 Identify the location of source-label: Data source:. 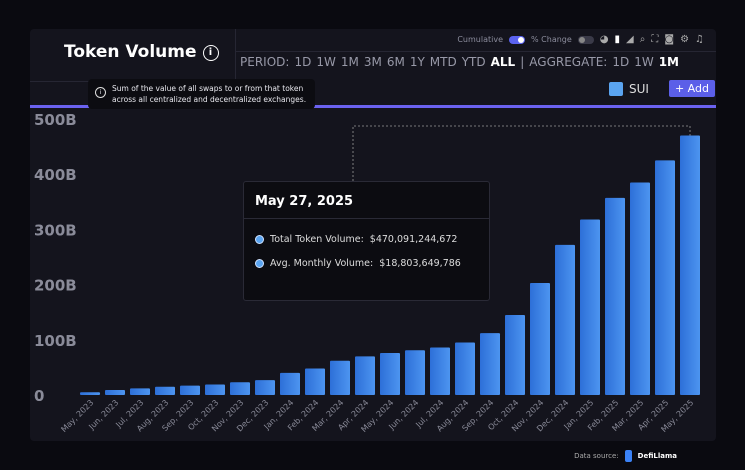
(596, 456).